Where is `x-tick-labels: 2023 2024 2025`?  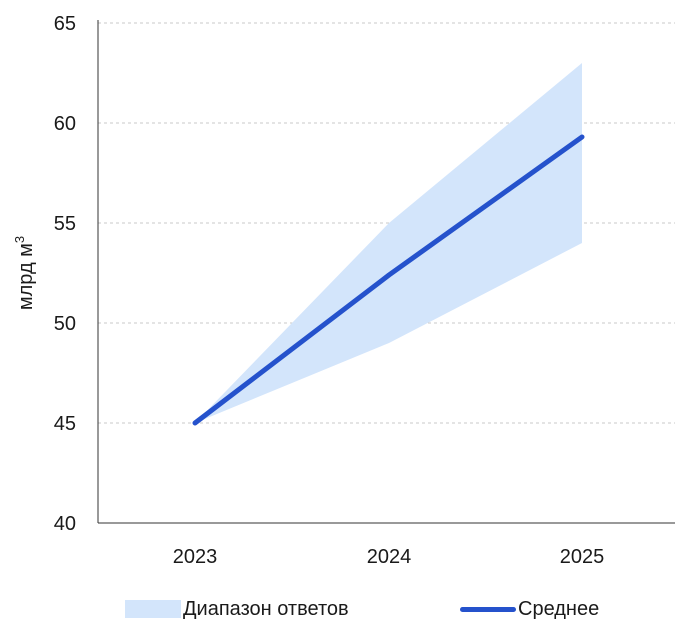
x-tick-labels: 2023 2024 2025 is located at coordinates (389, 557).